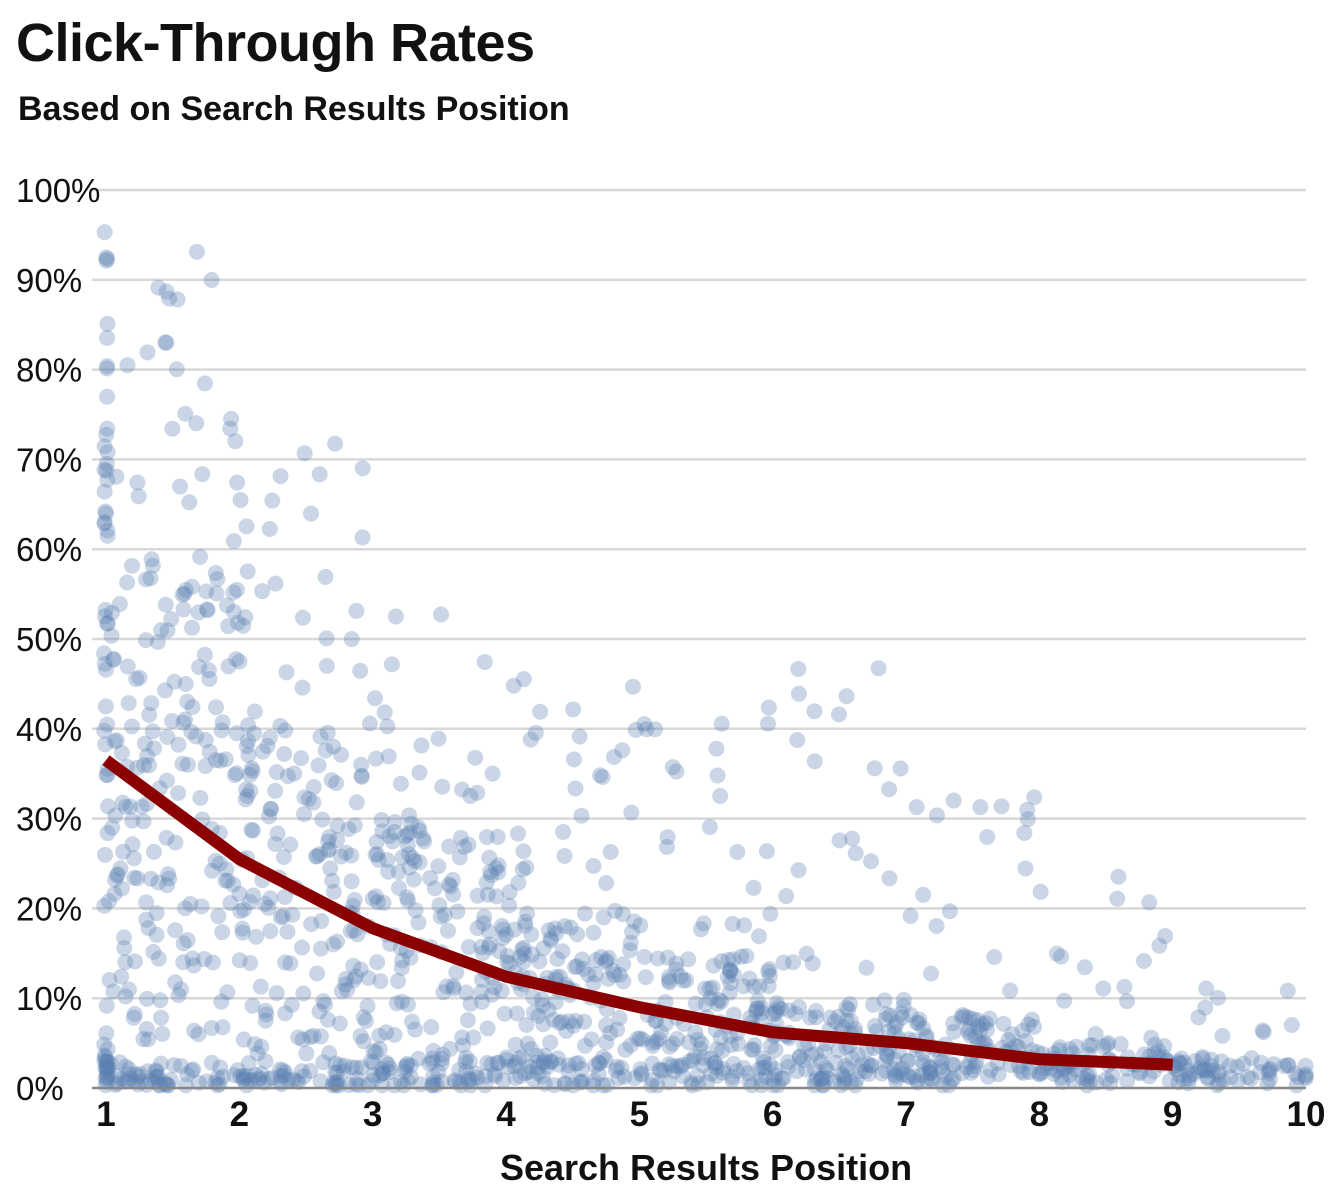  Describe the element at coordinates (49, 819) in the screenshot. I see `y-tick-label: 30%` at that location.